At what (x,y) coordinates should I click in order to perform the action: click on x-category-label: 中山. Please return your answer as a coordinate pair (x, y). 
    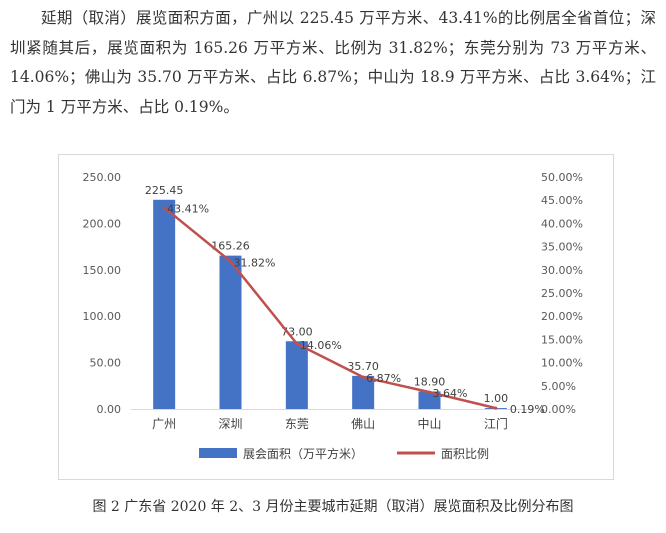
    Looking at the image, I should click on (429, 423).